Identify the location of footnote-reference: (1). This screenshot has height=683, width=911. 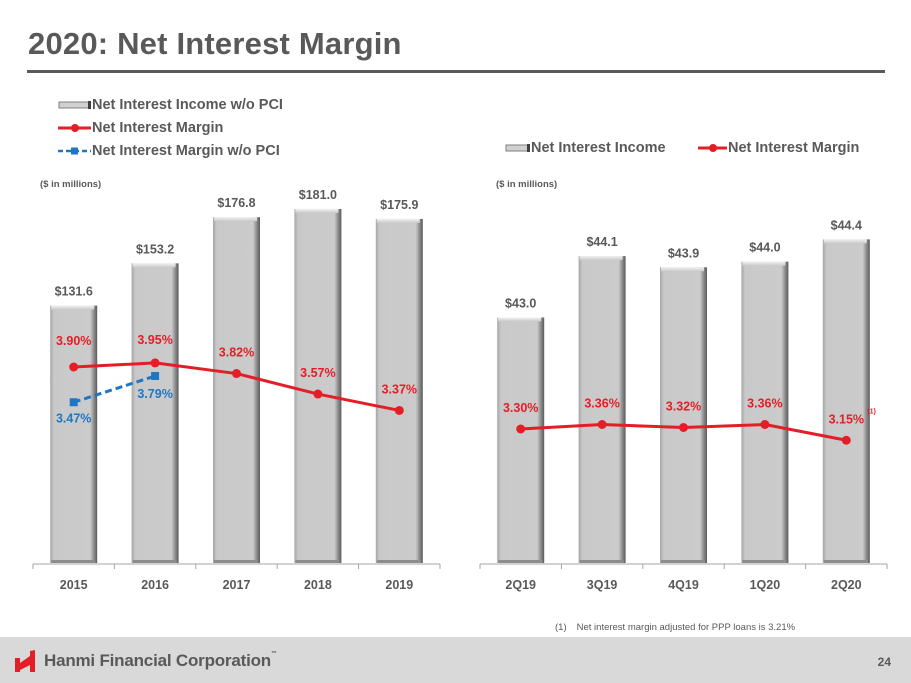
(871, 411).